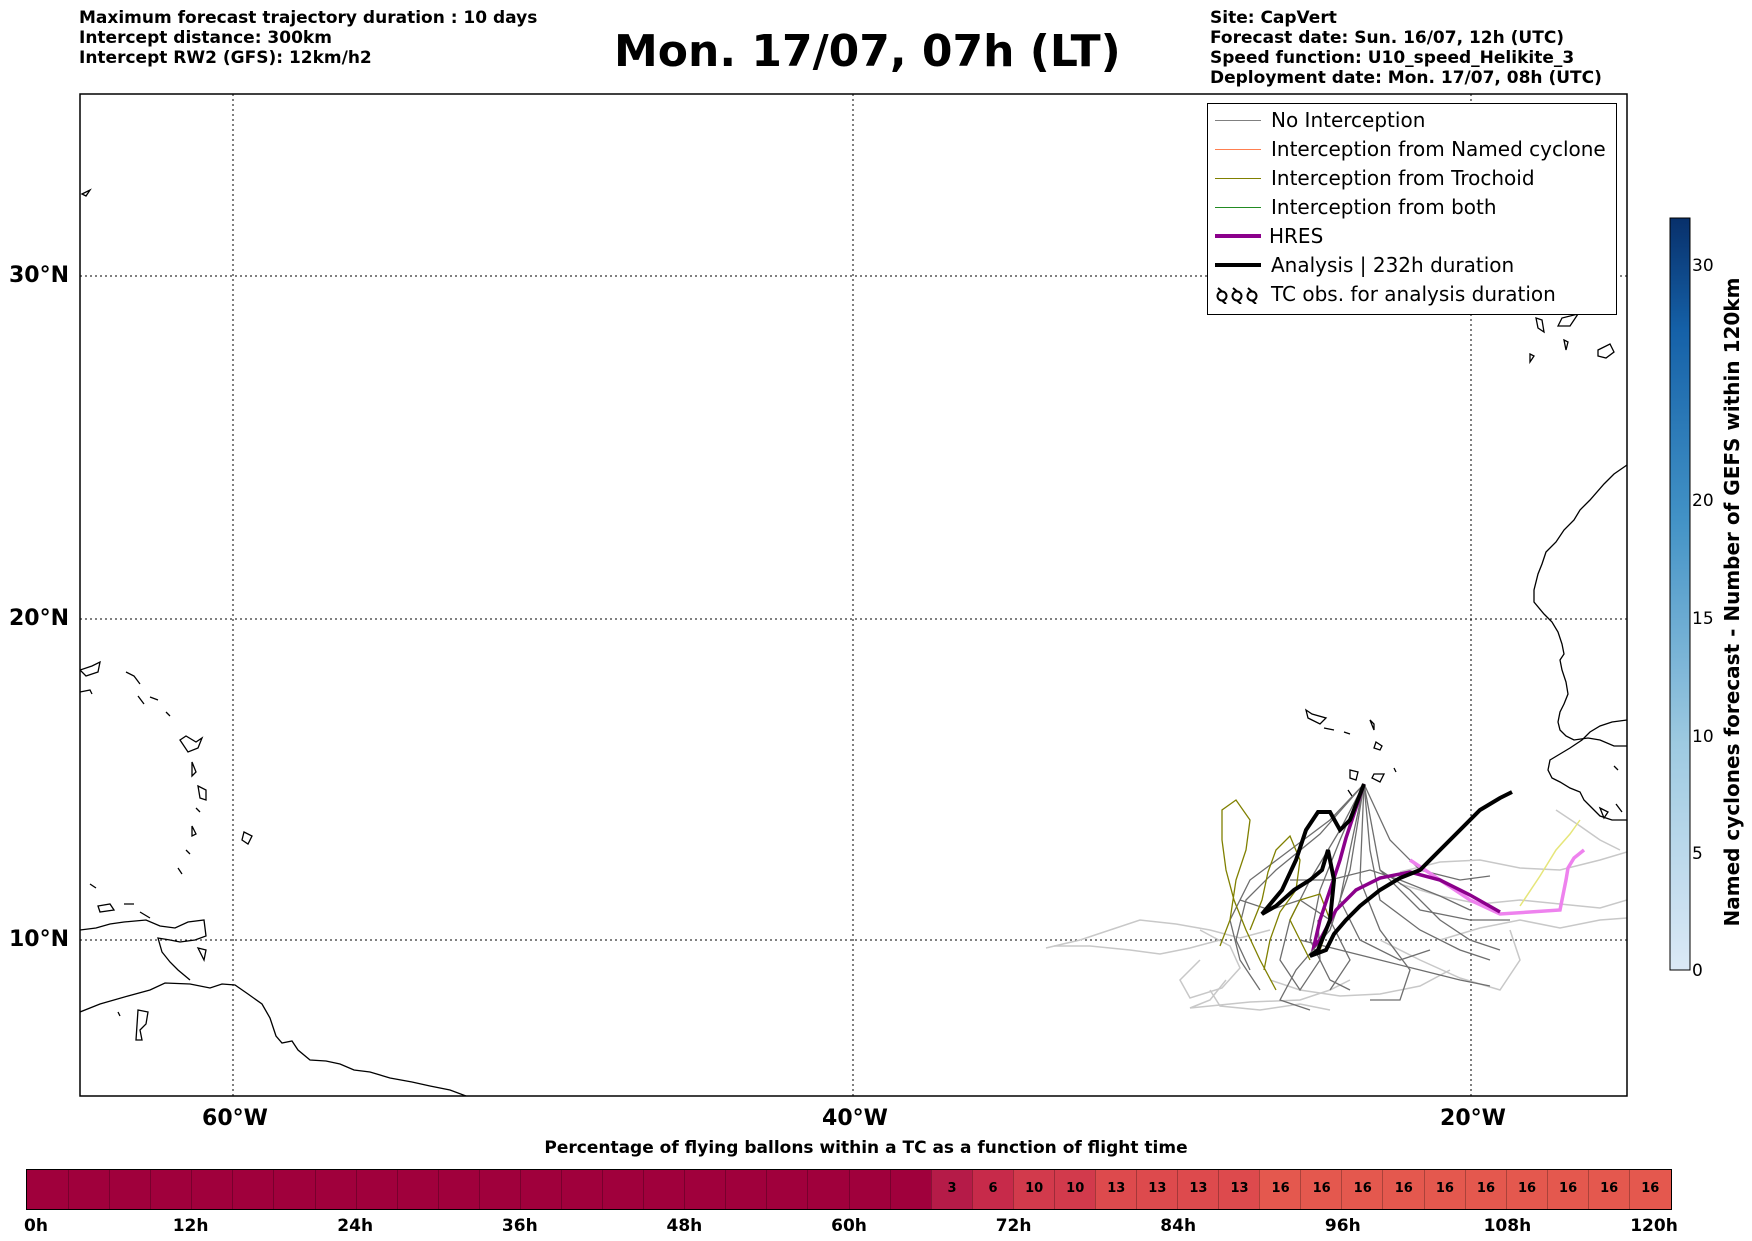  I want to click on colorbar-tick: 15, so click(1703, 619).